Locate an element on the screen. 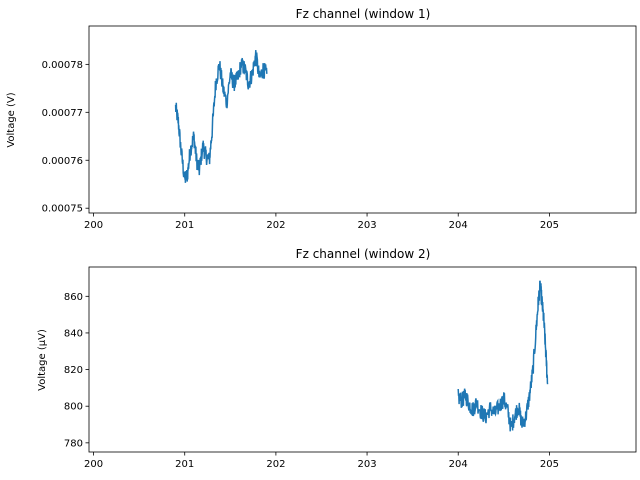 This screenshot has width=640, height=480. y-tick-label: 860 is located at coordinates (73, 297).